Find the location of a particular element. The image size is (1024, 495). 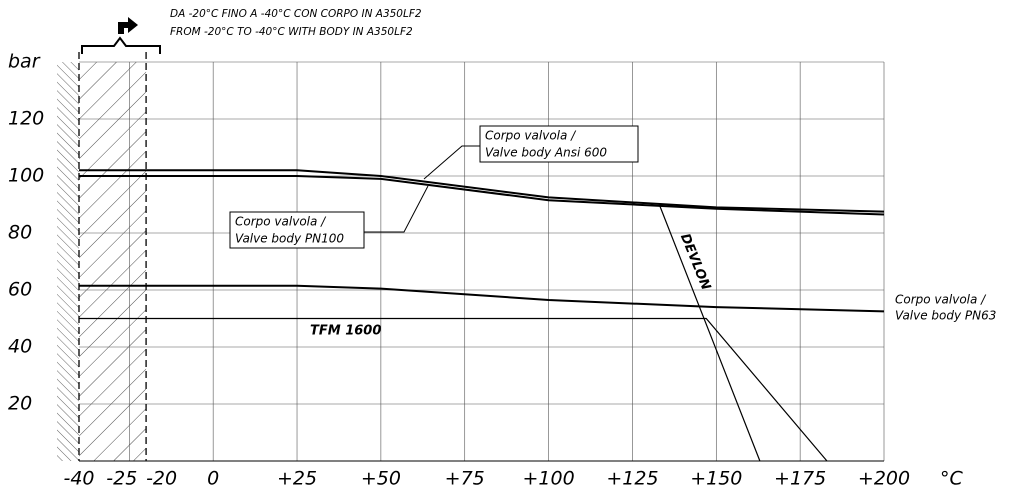

y-tick-label: 20 is located at coordinates (20, 404).